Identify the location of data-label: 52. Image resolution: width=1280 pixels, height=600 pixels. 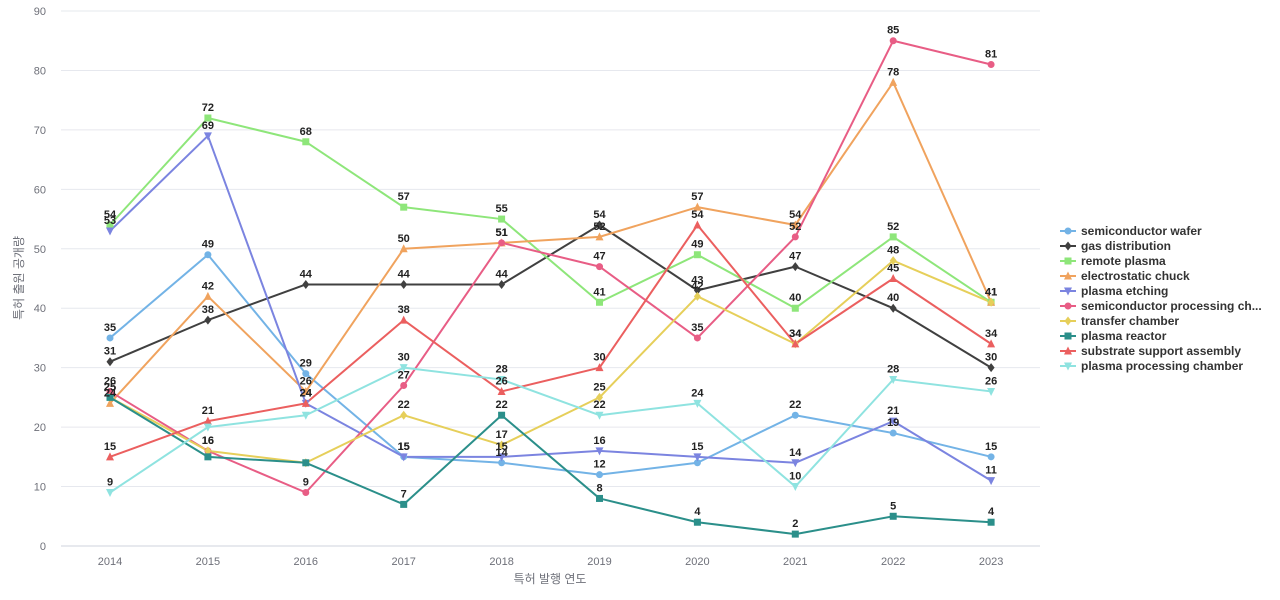
(795, 227).